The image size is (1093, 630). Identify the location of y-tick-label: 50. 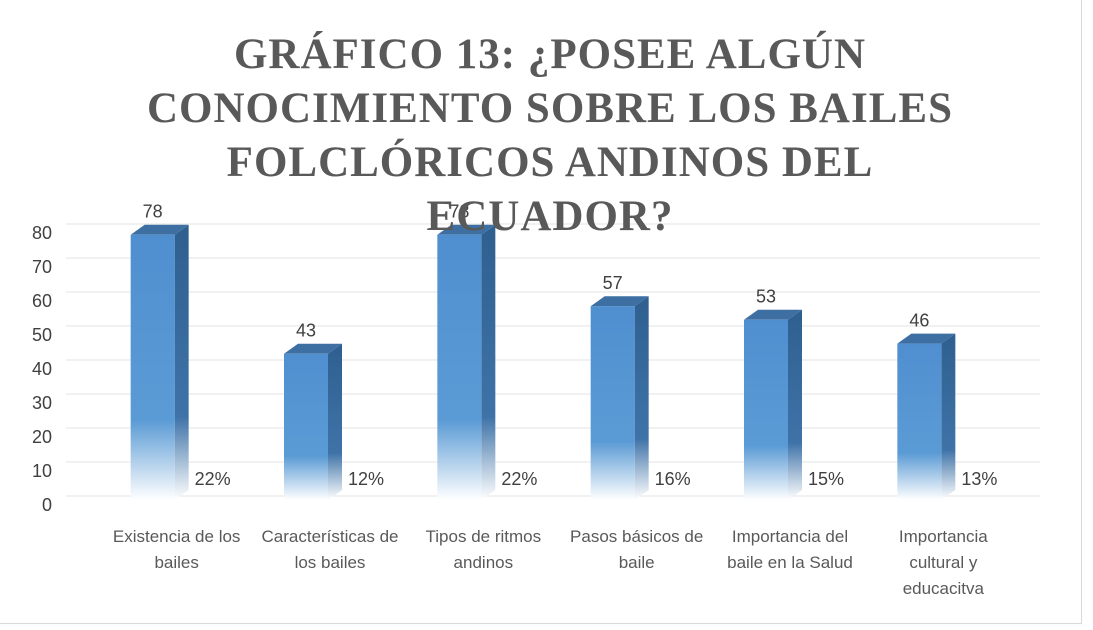
(42, 335).